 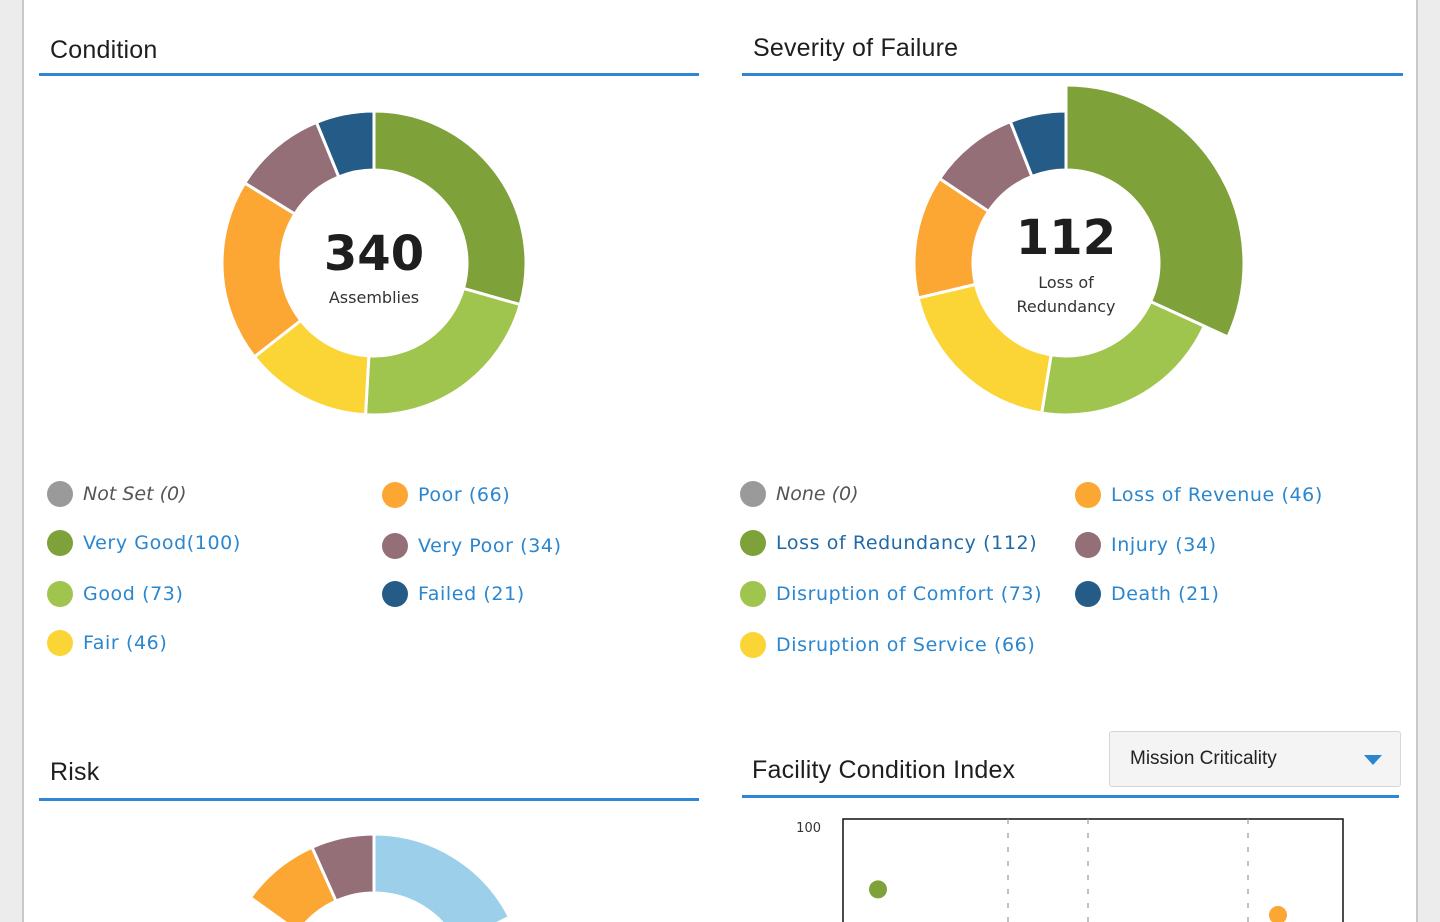 I want to click on legend-label: Poor (66), so click(x=464, y=495).